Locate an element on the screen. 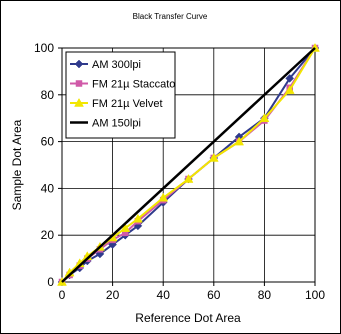 The height and width of the screenshot is (334, 341). legend-label: AM 300lpi is located at coordinates (116, 65).